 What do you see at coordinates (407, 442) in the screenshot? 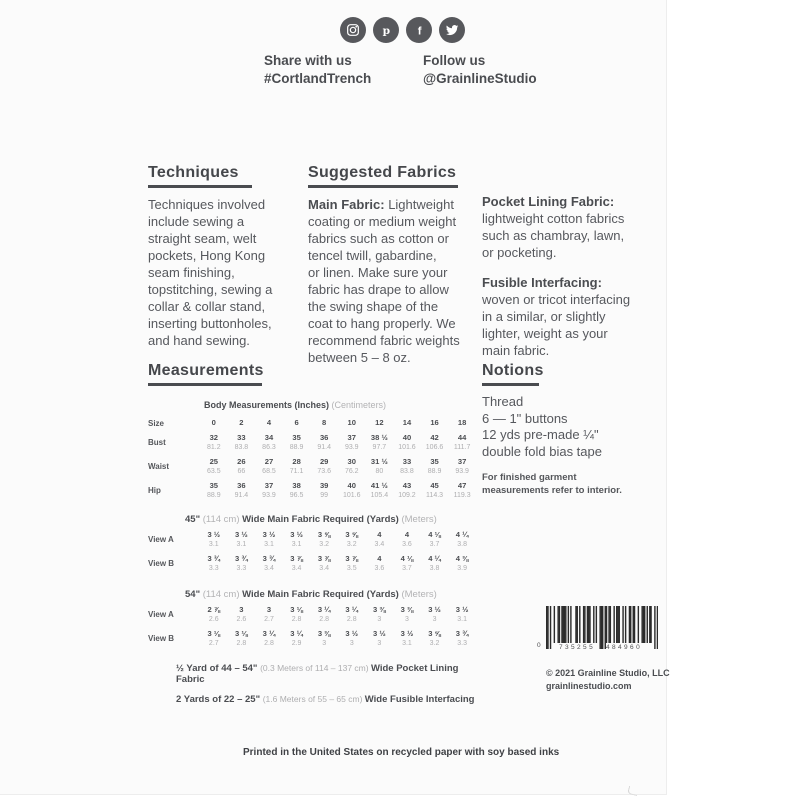
I see `table-cell: 40 101.6` at bounding box center [407, 442].